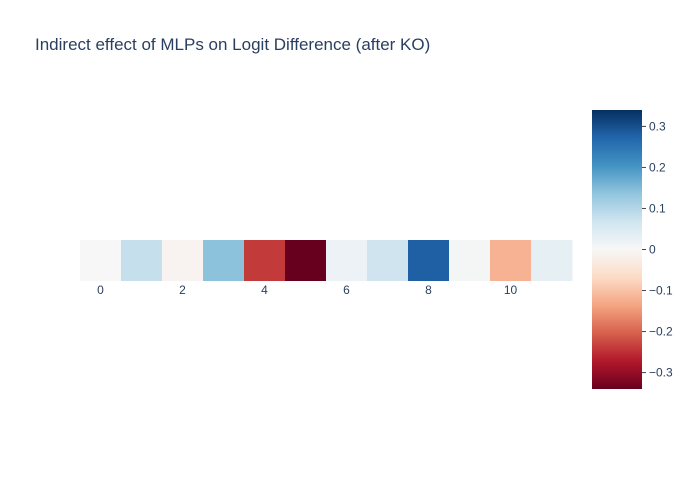 The height and width of the screenshot is (500, 700). What do you see at coordinates (657, 126) in the screenshot?
I see `colorbar-tick-label: 0.3` at bounding box center [657, 126].